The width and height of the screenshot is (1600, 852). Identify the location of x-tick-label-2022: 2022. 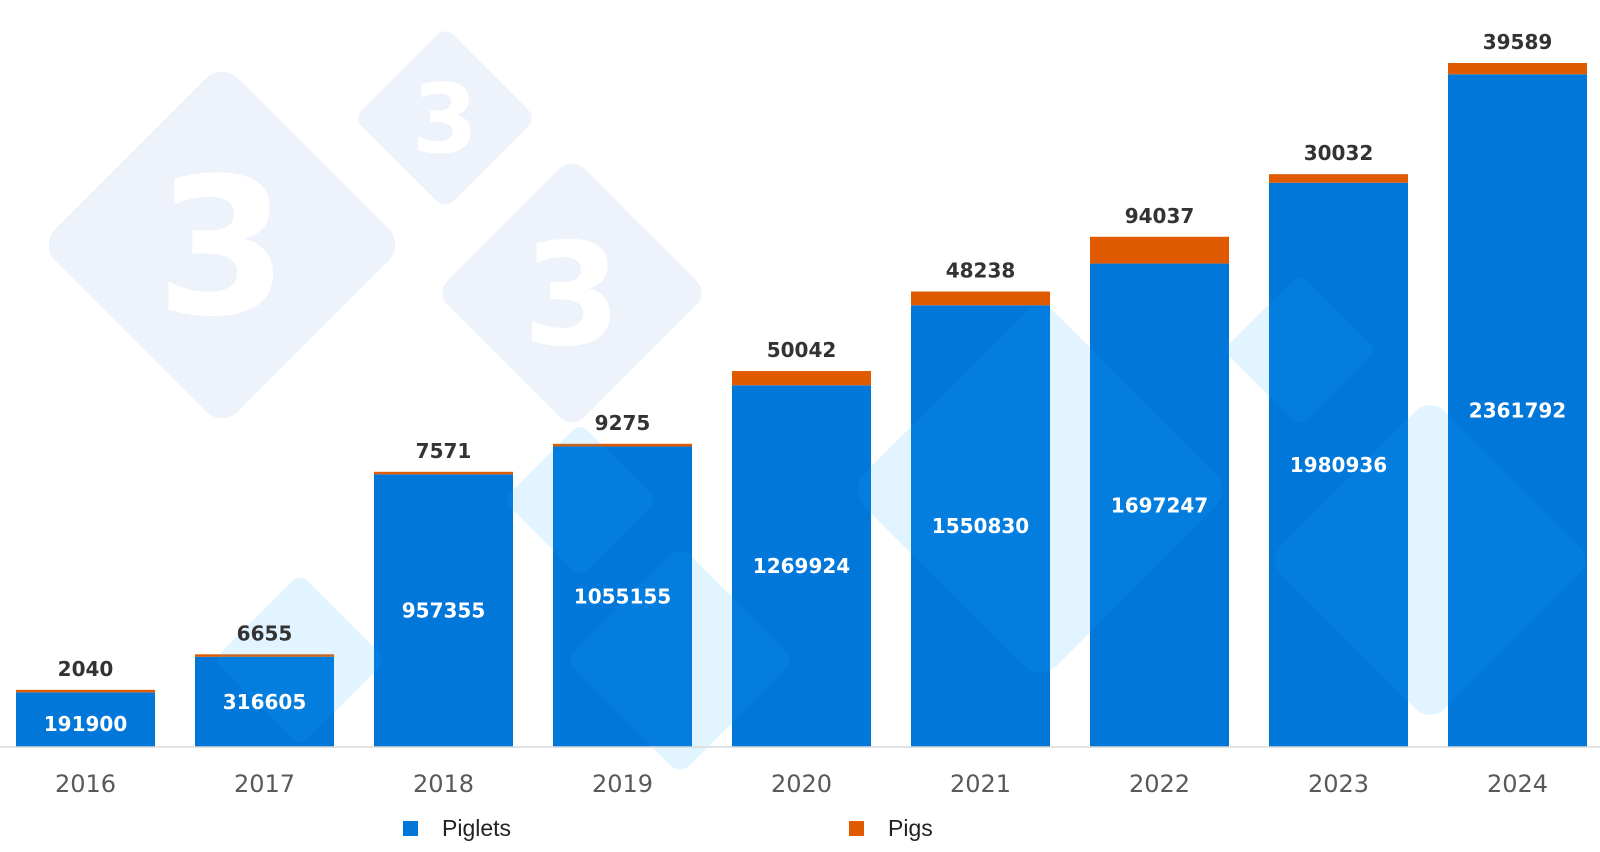
(1159, 784).